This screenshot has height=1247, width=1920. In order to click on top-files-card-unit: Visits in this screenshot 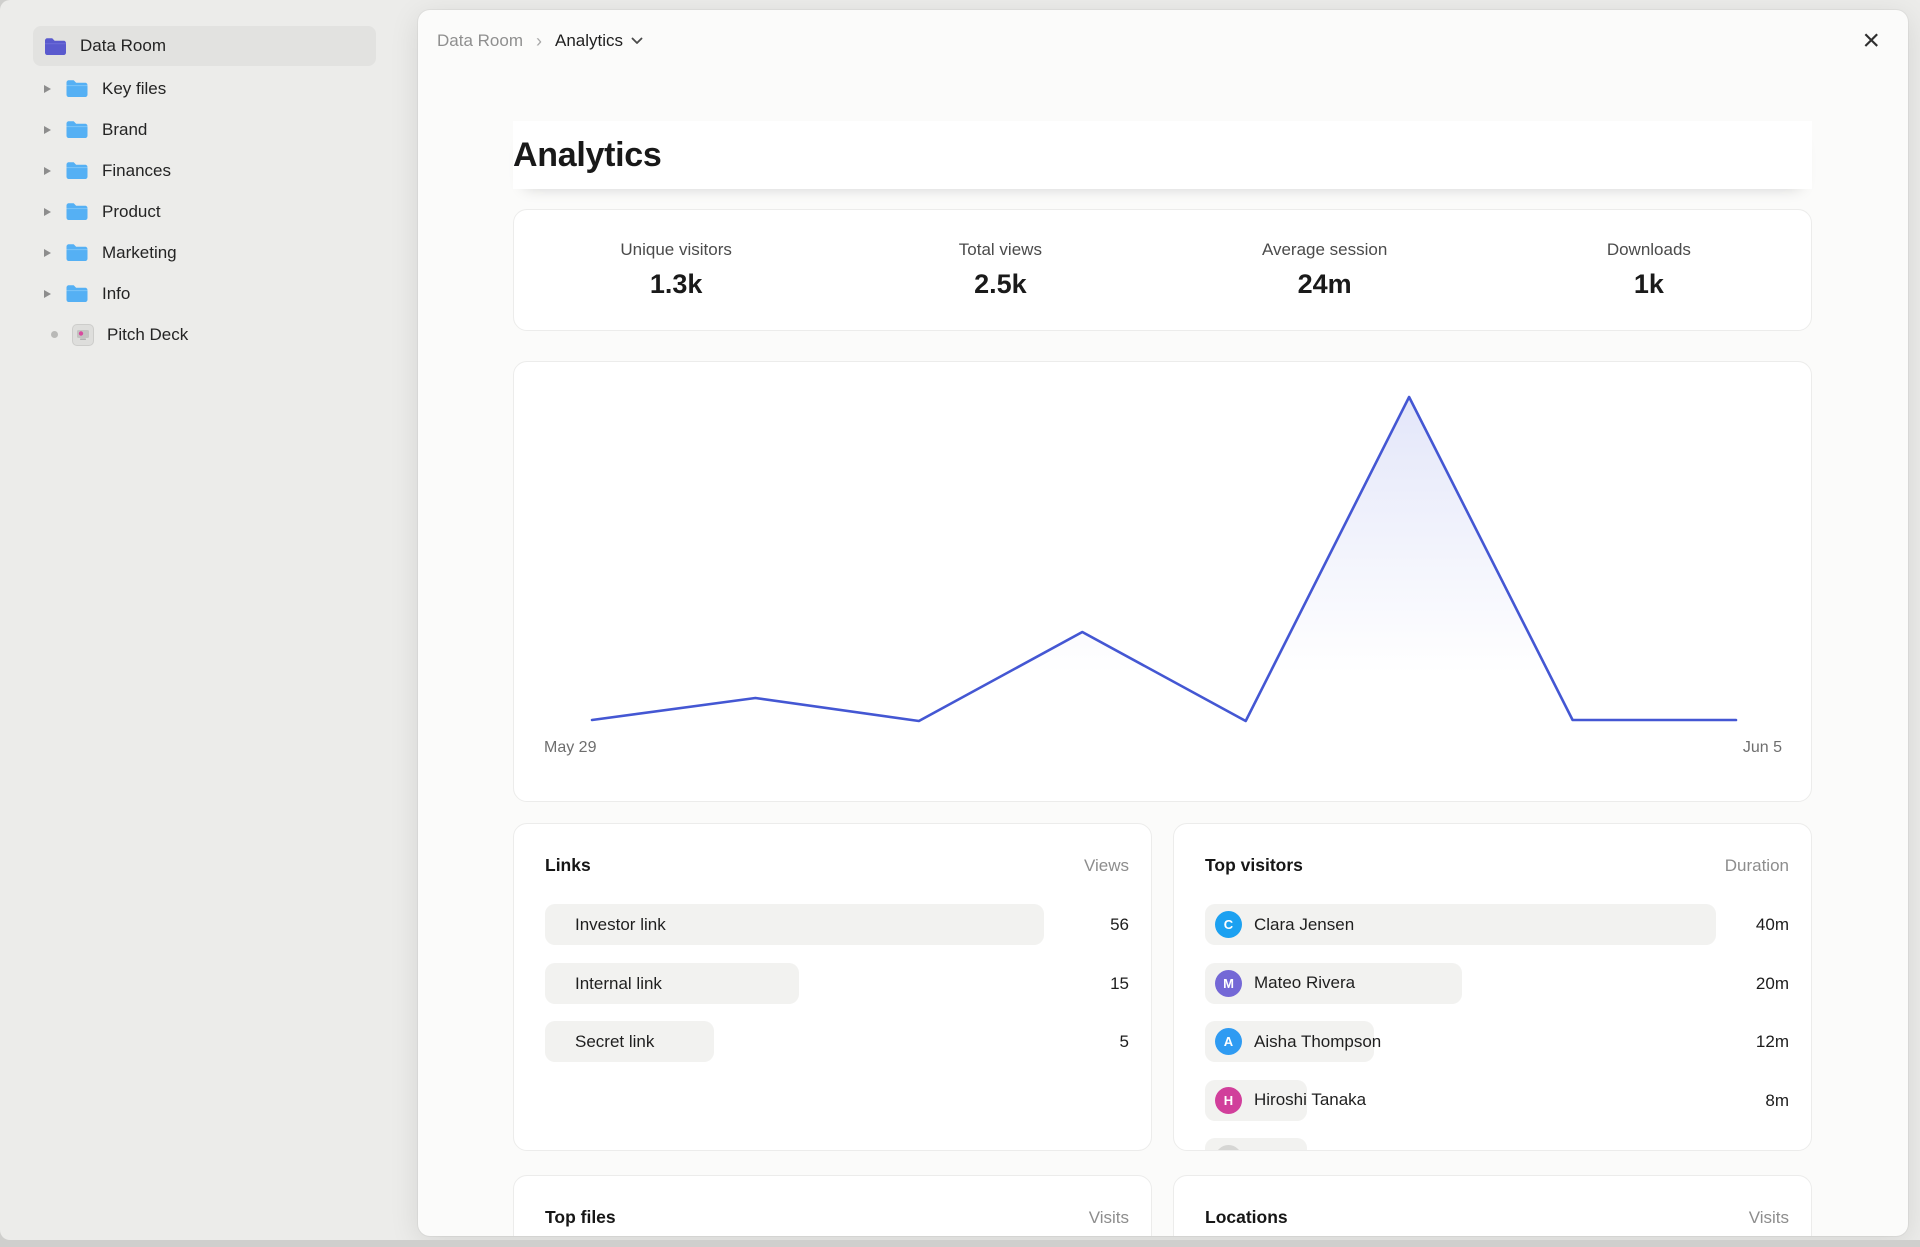, I will do `click(1108, 1217)`.